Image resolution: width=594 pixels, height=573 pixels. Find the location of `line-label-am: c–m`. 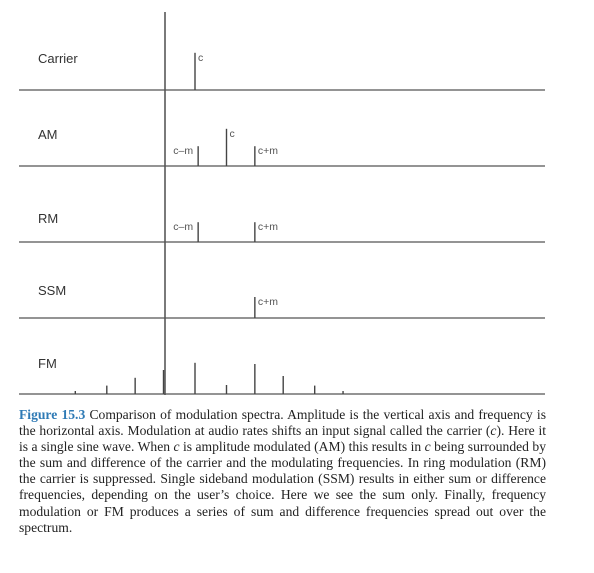

line-label-am: c–m is located at coordinates (183, 151).